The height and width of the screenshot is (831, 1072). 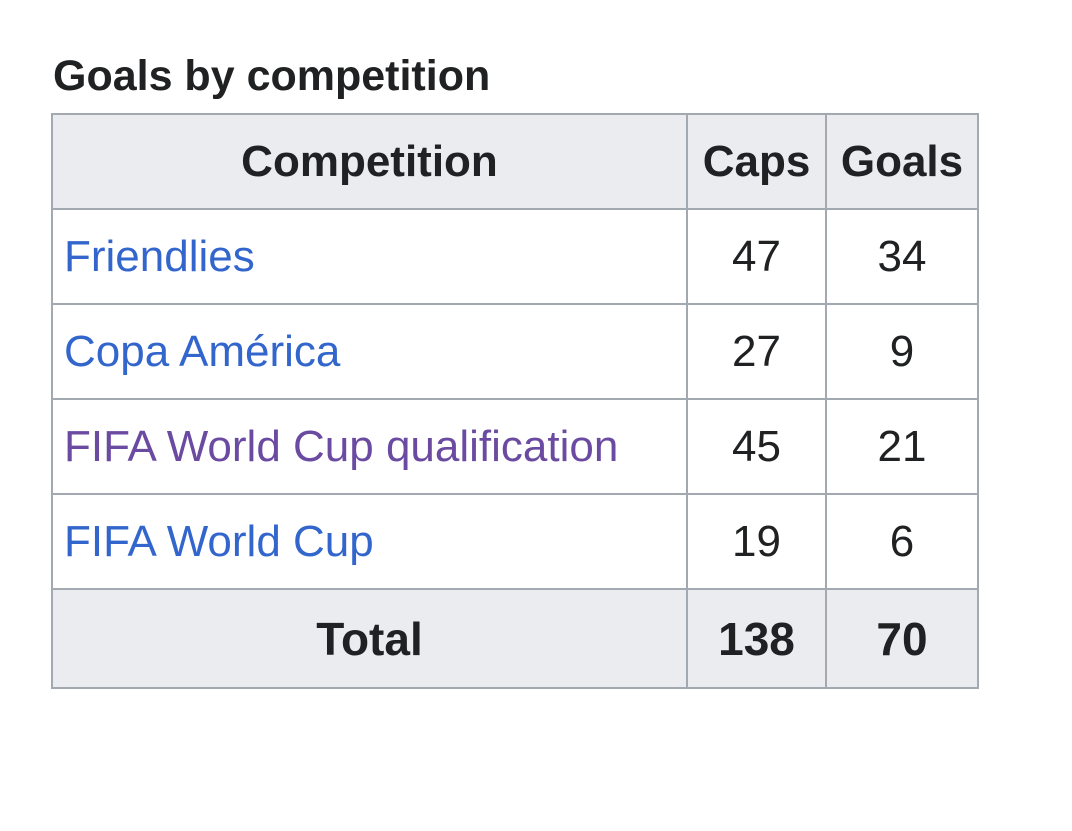 What do you see at coordinates (369, 638) in the screenshot?
I see `total-label: Total` at bounding box center [369, 638].